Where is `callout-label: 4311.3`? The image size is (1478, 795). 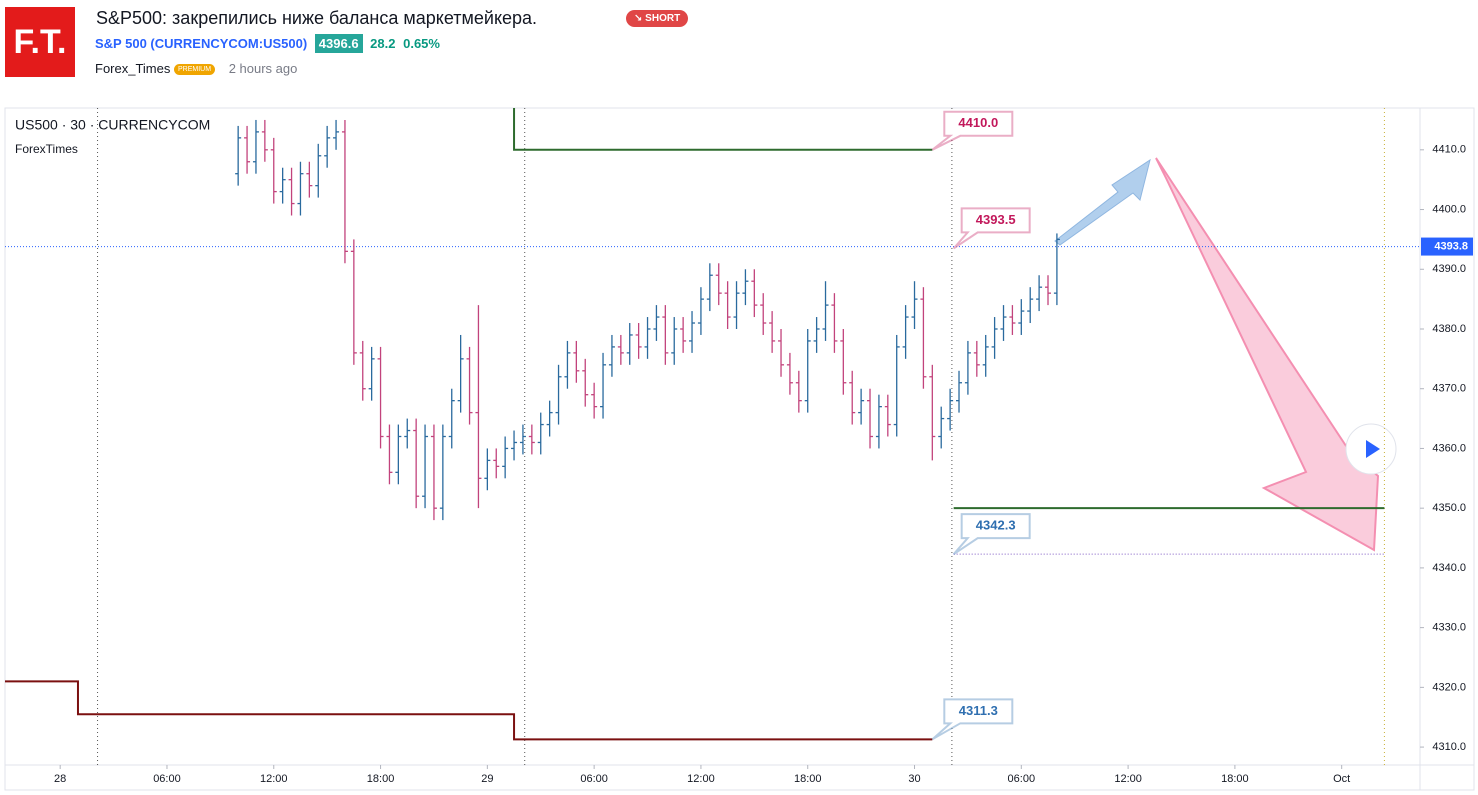
callout-label: 4311.3 is located at coordinates (978, 710).